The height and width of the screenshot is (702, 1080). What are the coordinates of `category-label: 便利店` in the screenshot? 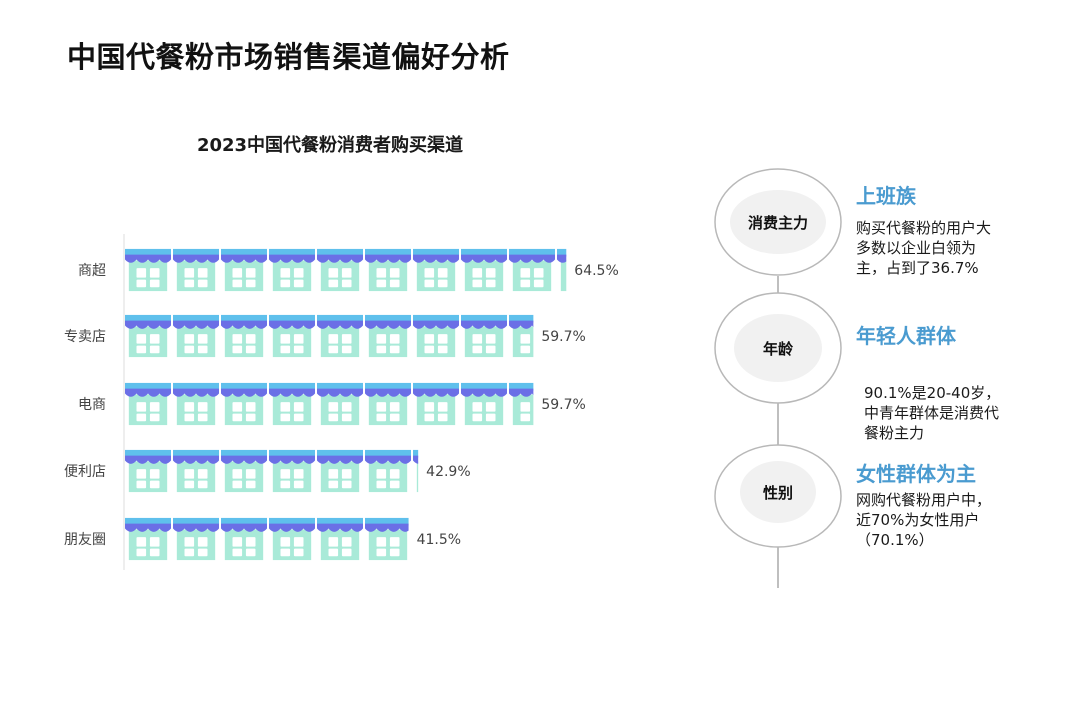 It's located at (85, 472).